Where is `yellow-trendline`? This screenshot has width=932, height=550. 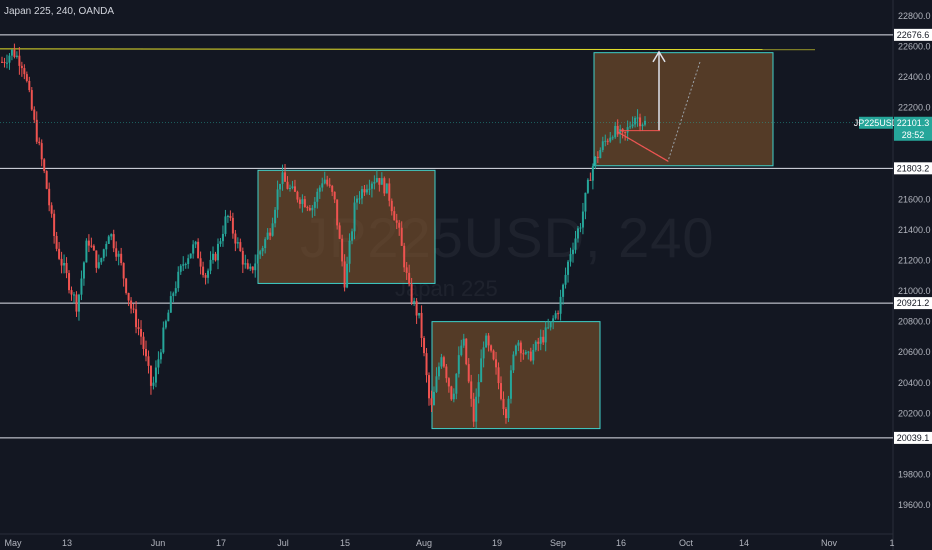
yellow-trendline is located at coordinates (408, 49).